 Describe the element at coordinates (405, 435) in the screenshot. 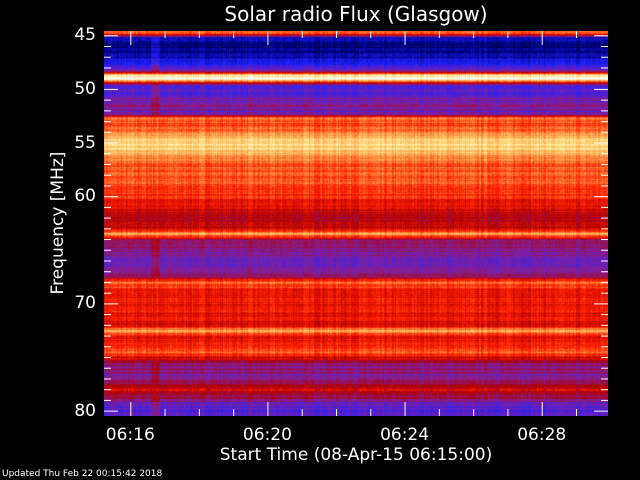

I see `x-tick-label: 06:24` at that location.